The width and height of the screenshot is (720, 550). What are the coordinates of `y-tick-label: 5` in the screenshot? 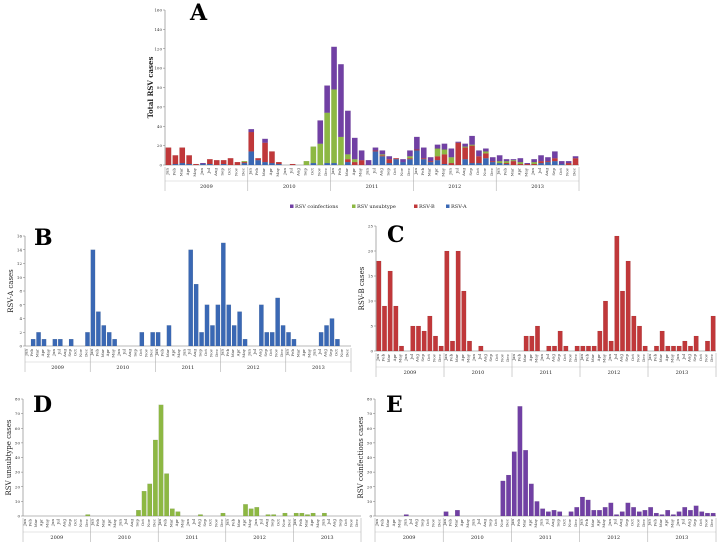 It's located at (371, 326).